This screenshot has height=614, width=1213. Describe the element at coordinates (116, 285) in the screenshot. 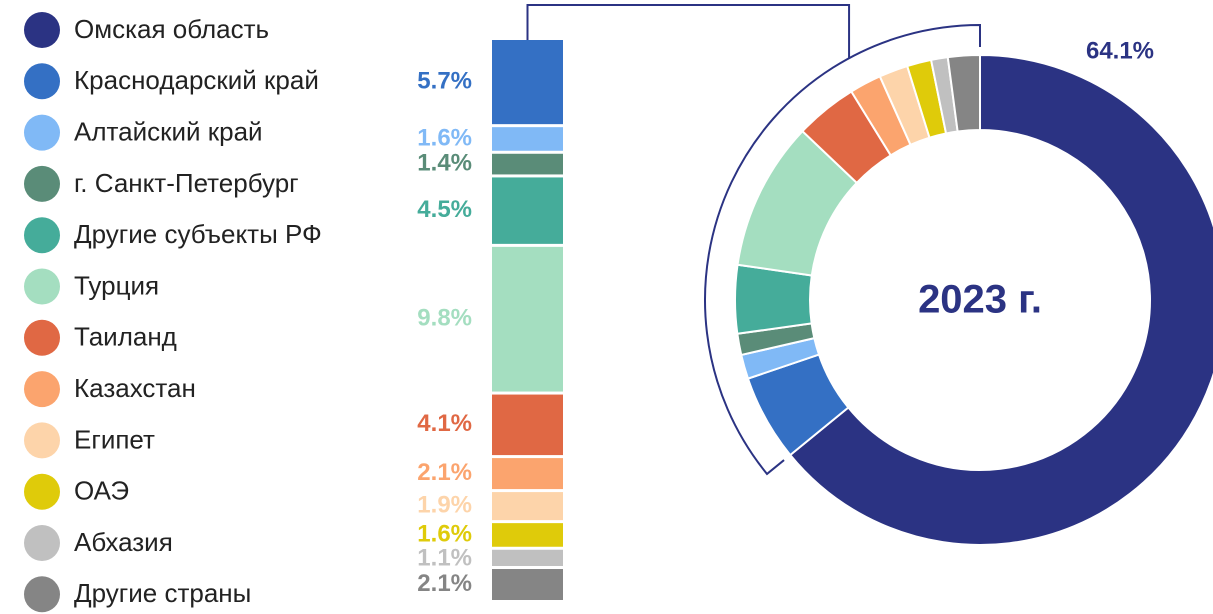

I see `legend-label: Турция` at that location.